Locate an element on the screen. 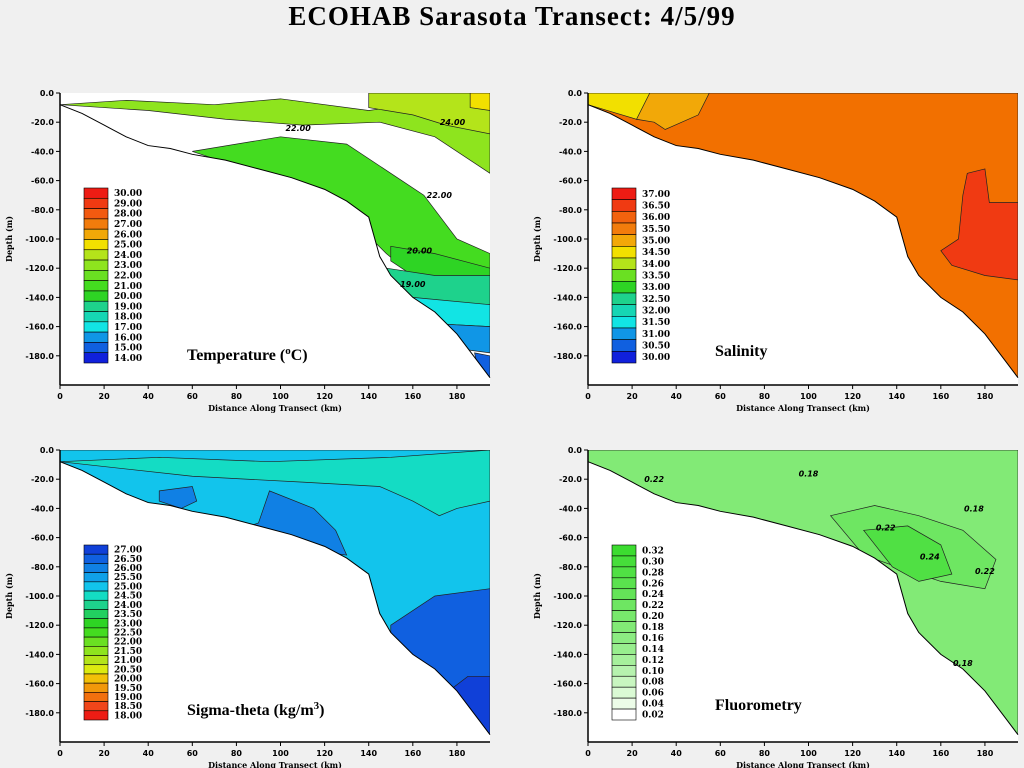 This screenshot has width=1024, height=768. contour-label: 20.00 is located at coordinates (420, 251).